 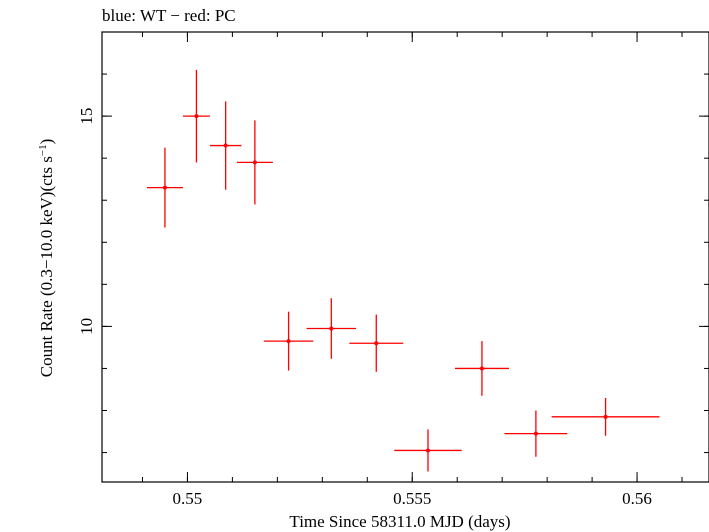 What do you see at coordinates (412, 498) in the screenshot?
I see `x-tick-label: 0.555` at bounding box center [412, 498].